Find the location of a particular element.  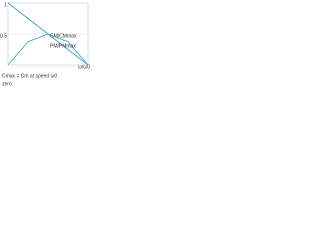

series-label: PM/PMmax is located at coordinates (63, 46).